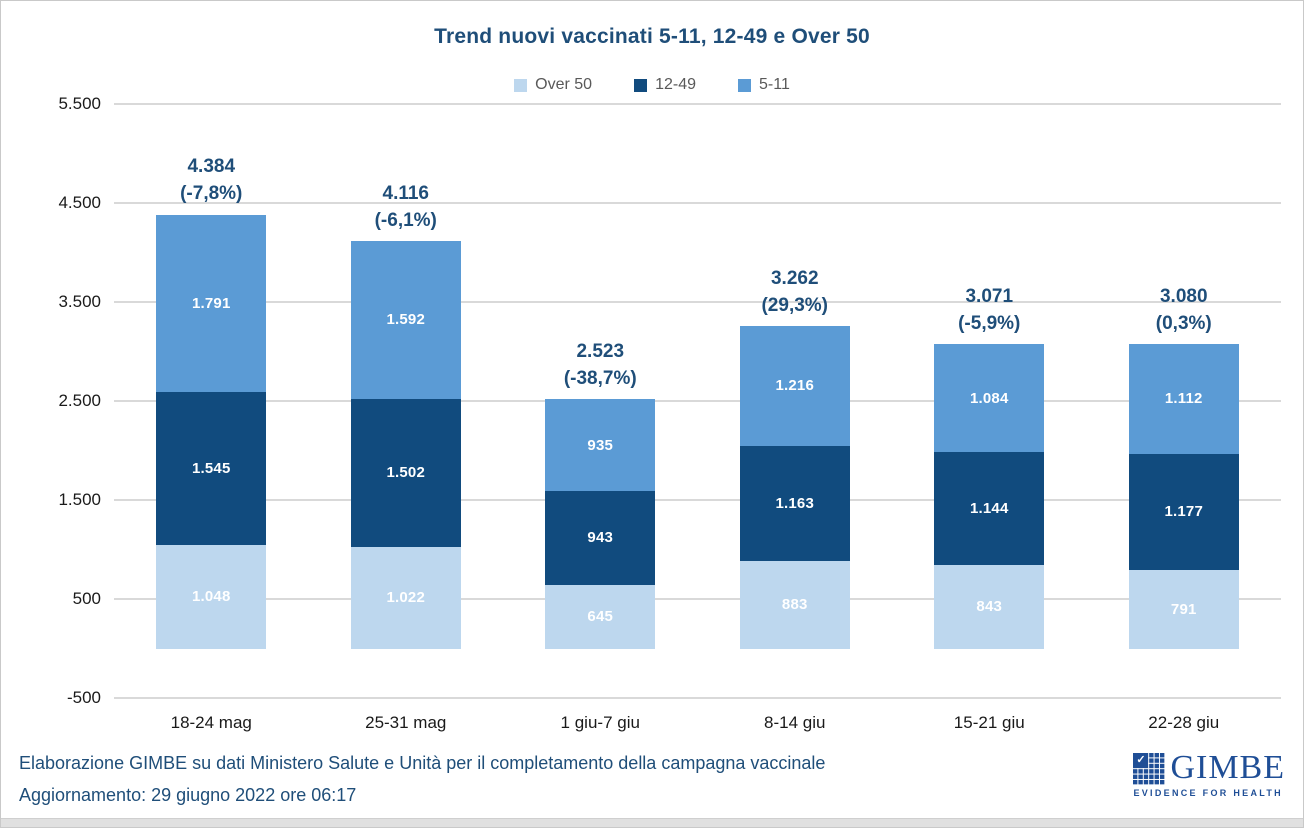 The image size is (1304, 828). I want to click on segment-value-label: 843, so click(989, 607).